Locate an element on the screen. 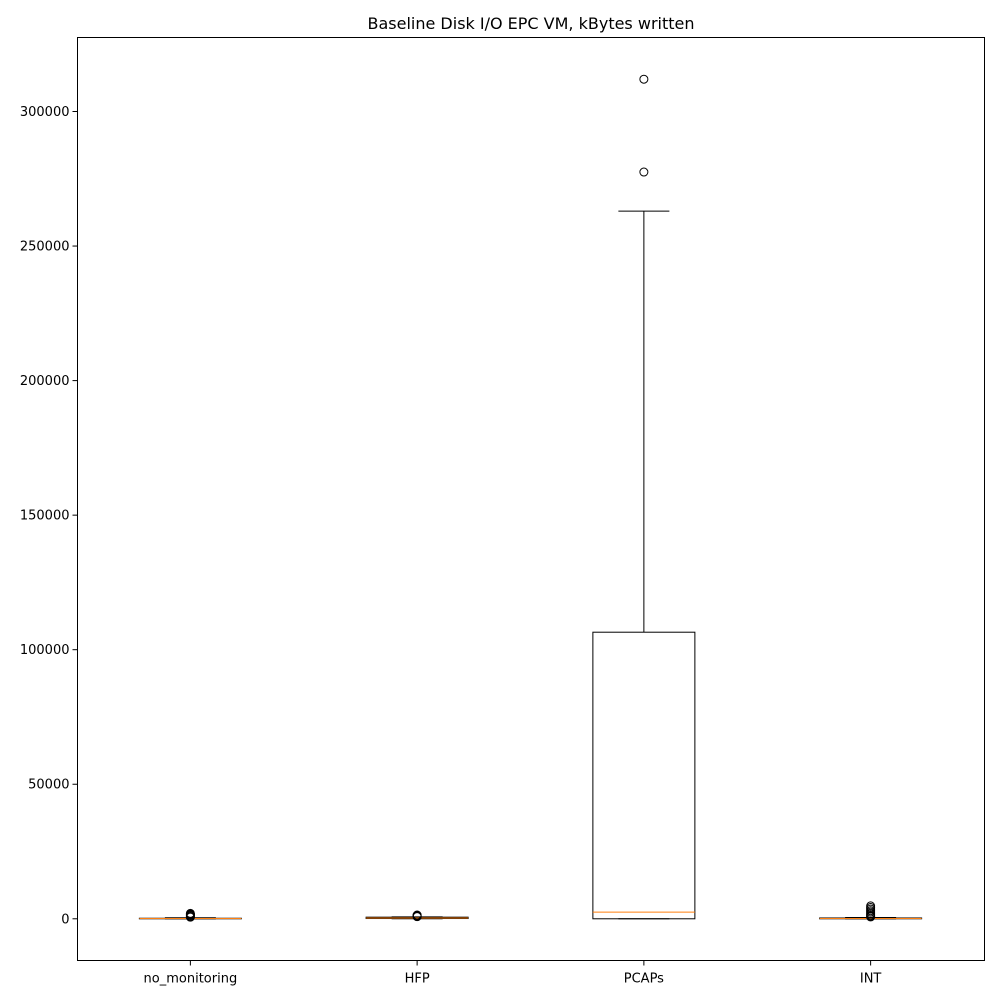 The width and height of the screenshot is (1000, 1000). y-tick-label: 200000 is located at coordinates (45, 381).